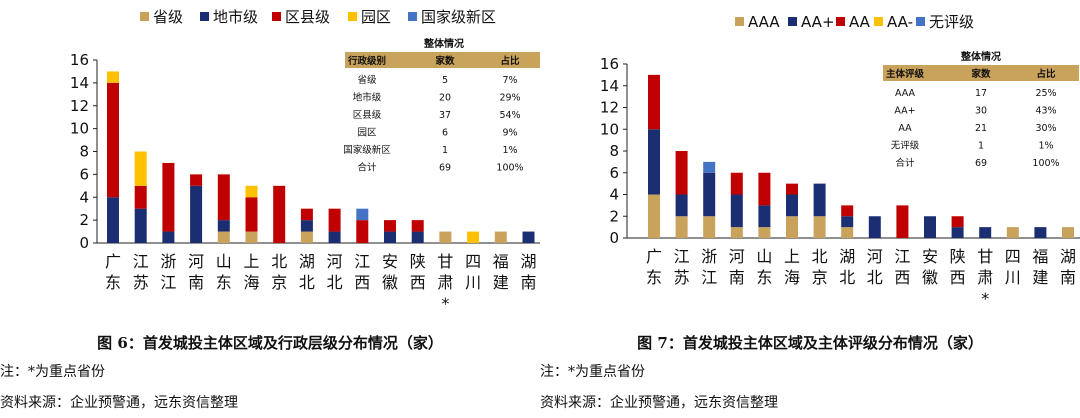 This screenshot has height=418, width=1080. I want to click on y-tick-label: 8, so click(84, 152).